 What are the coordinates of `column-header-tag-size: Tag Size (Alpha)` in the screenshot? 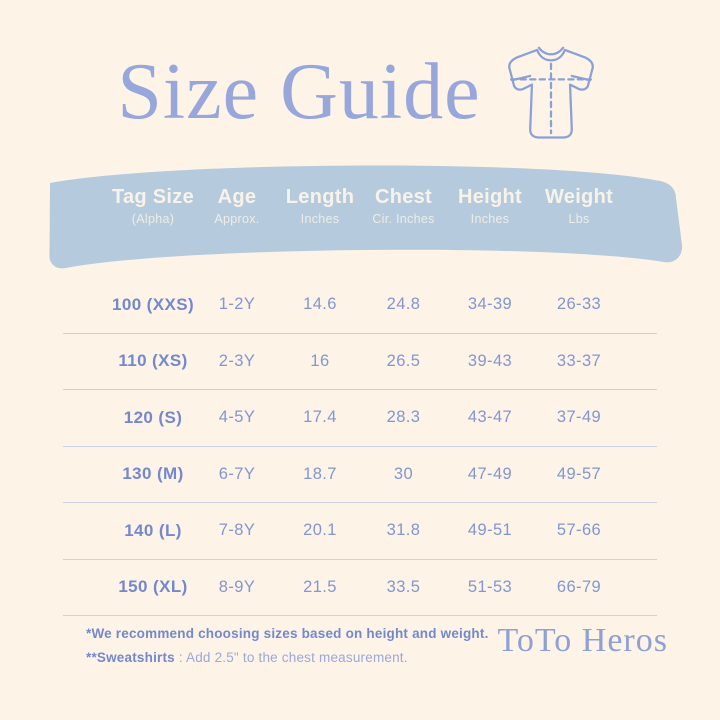 It's located at (129, 206).